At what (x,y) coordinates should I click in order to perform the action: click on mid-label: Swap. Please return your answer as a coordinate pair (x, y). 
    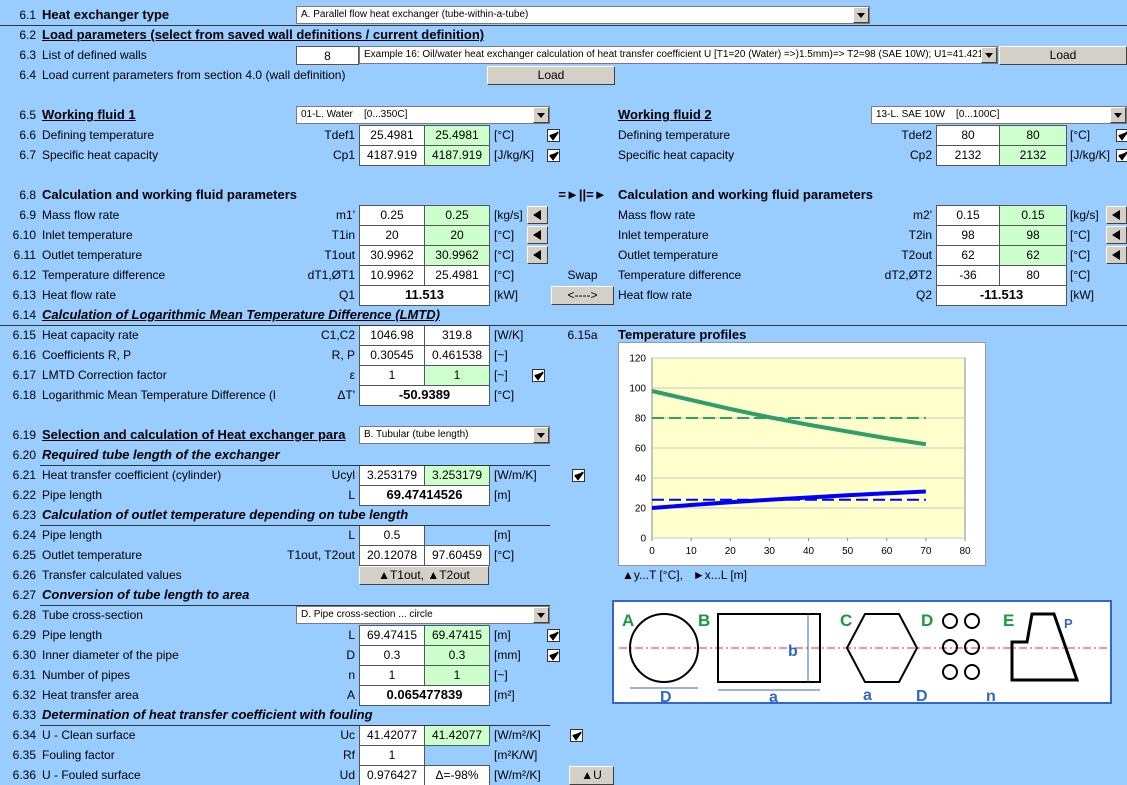
    Looking at the image, I should click on (582, 275).